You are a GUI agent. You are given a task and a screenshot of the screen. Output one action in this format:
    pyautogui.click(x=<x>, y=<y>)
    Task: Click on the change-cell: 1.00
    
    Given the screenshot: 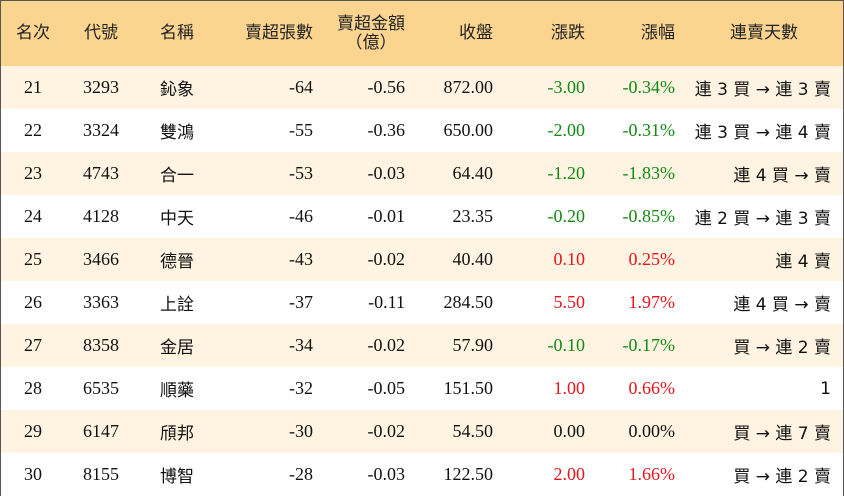 What is the action you would take?
    pyautogui.click(x=569, y=388)
    